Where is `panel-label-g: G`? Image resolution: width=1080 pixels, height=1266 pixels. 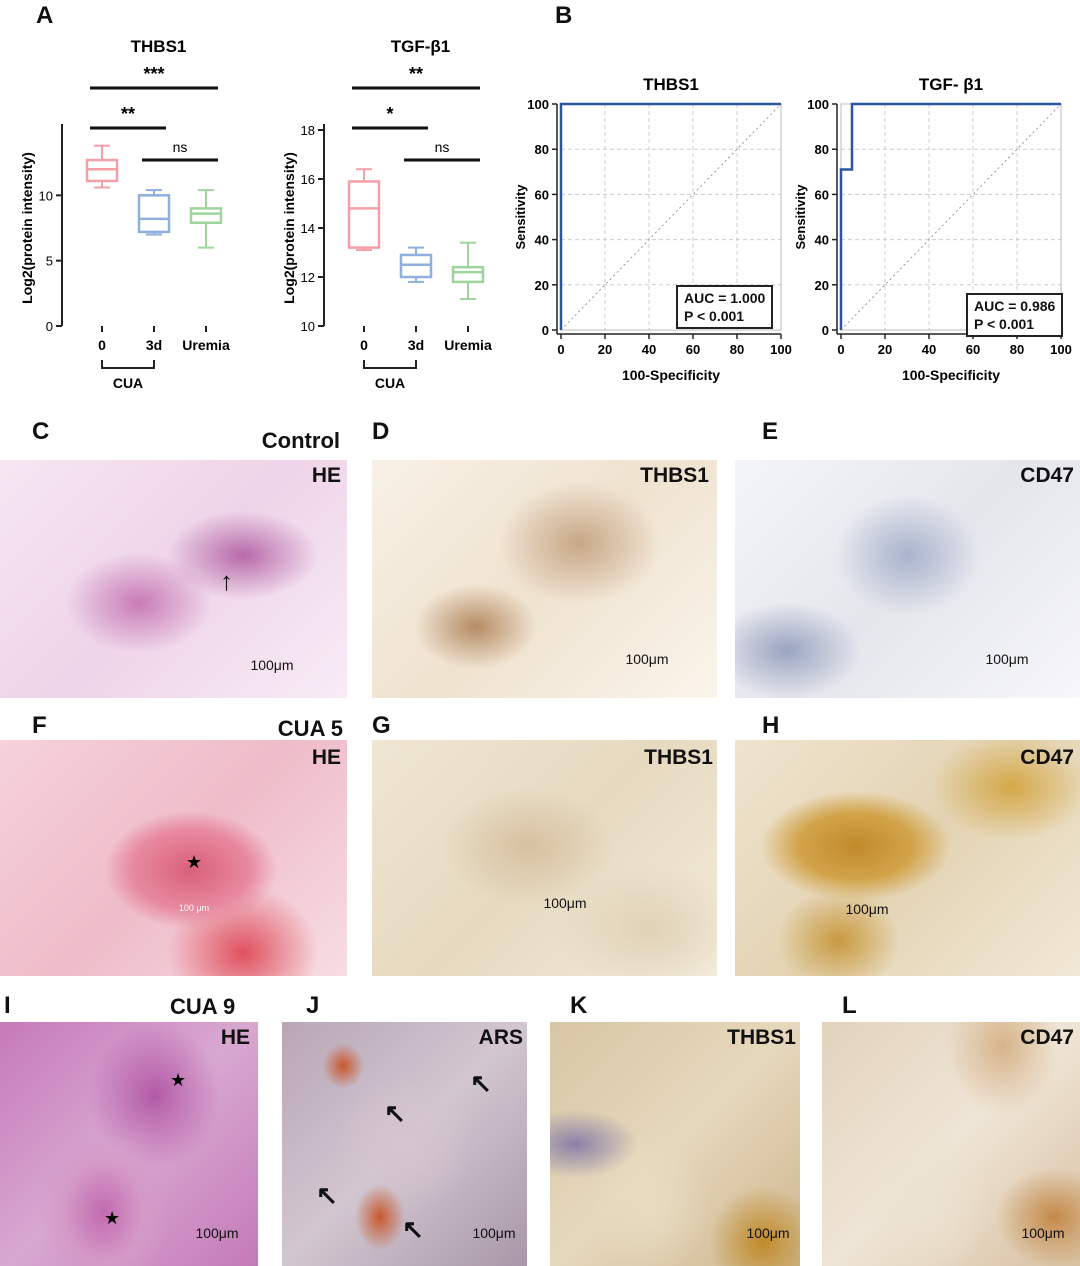 panel-label-g: G is located at coordinates (381, 725).